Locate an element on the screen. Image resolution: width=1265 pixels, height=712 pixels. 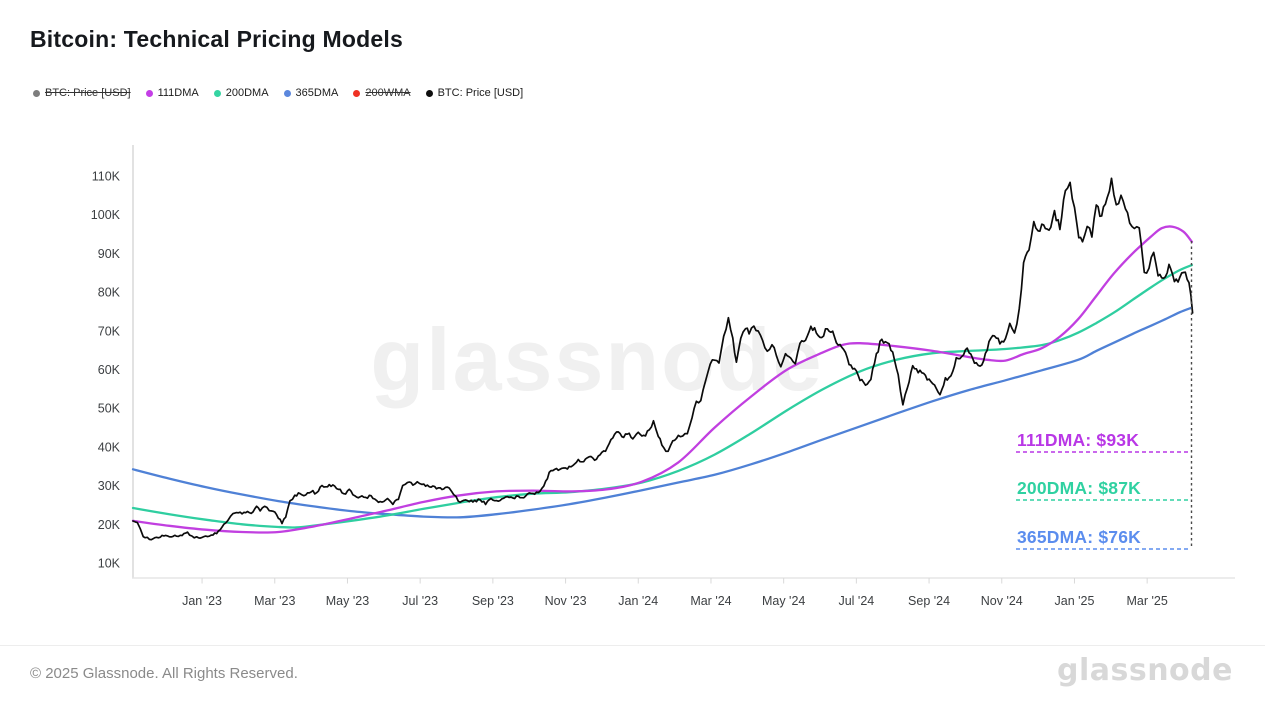
legend-item-btc-price-usd-5: BTC: Price [USD] is located at coordinates (474, 93).